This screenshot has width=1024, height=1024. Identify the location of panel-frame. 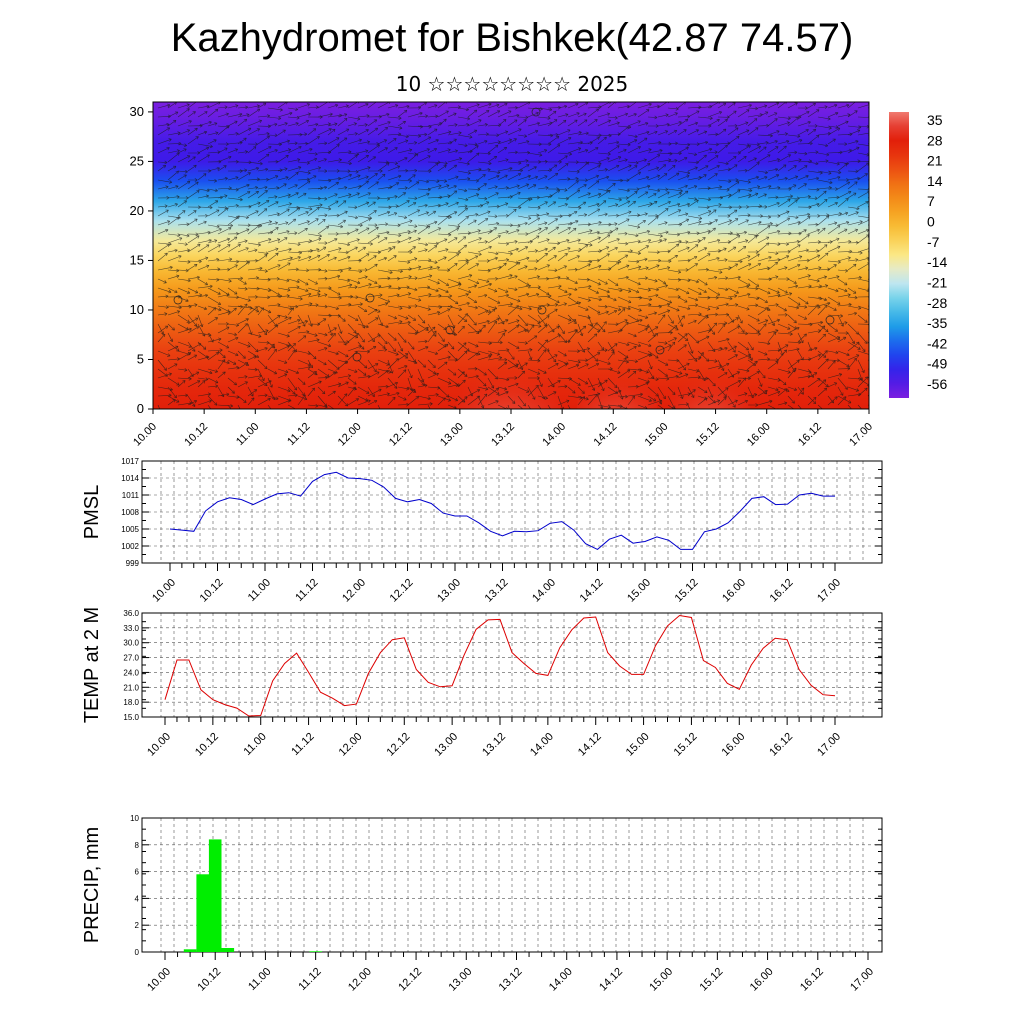
(512, 665).